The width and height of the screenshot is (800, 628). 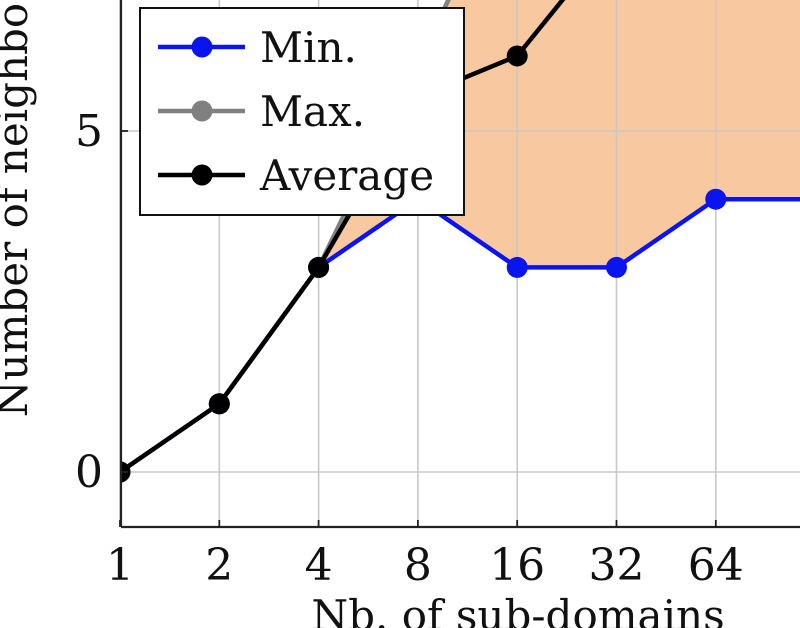 I want to click on x-axis-title: Nb. of sub-domains, so click(x=517, y=609).